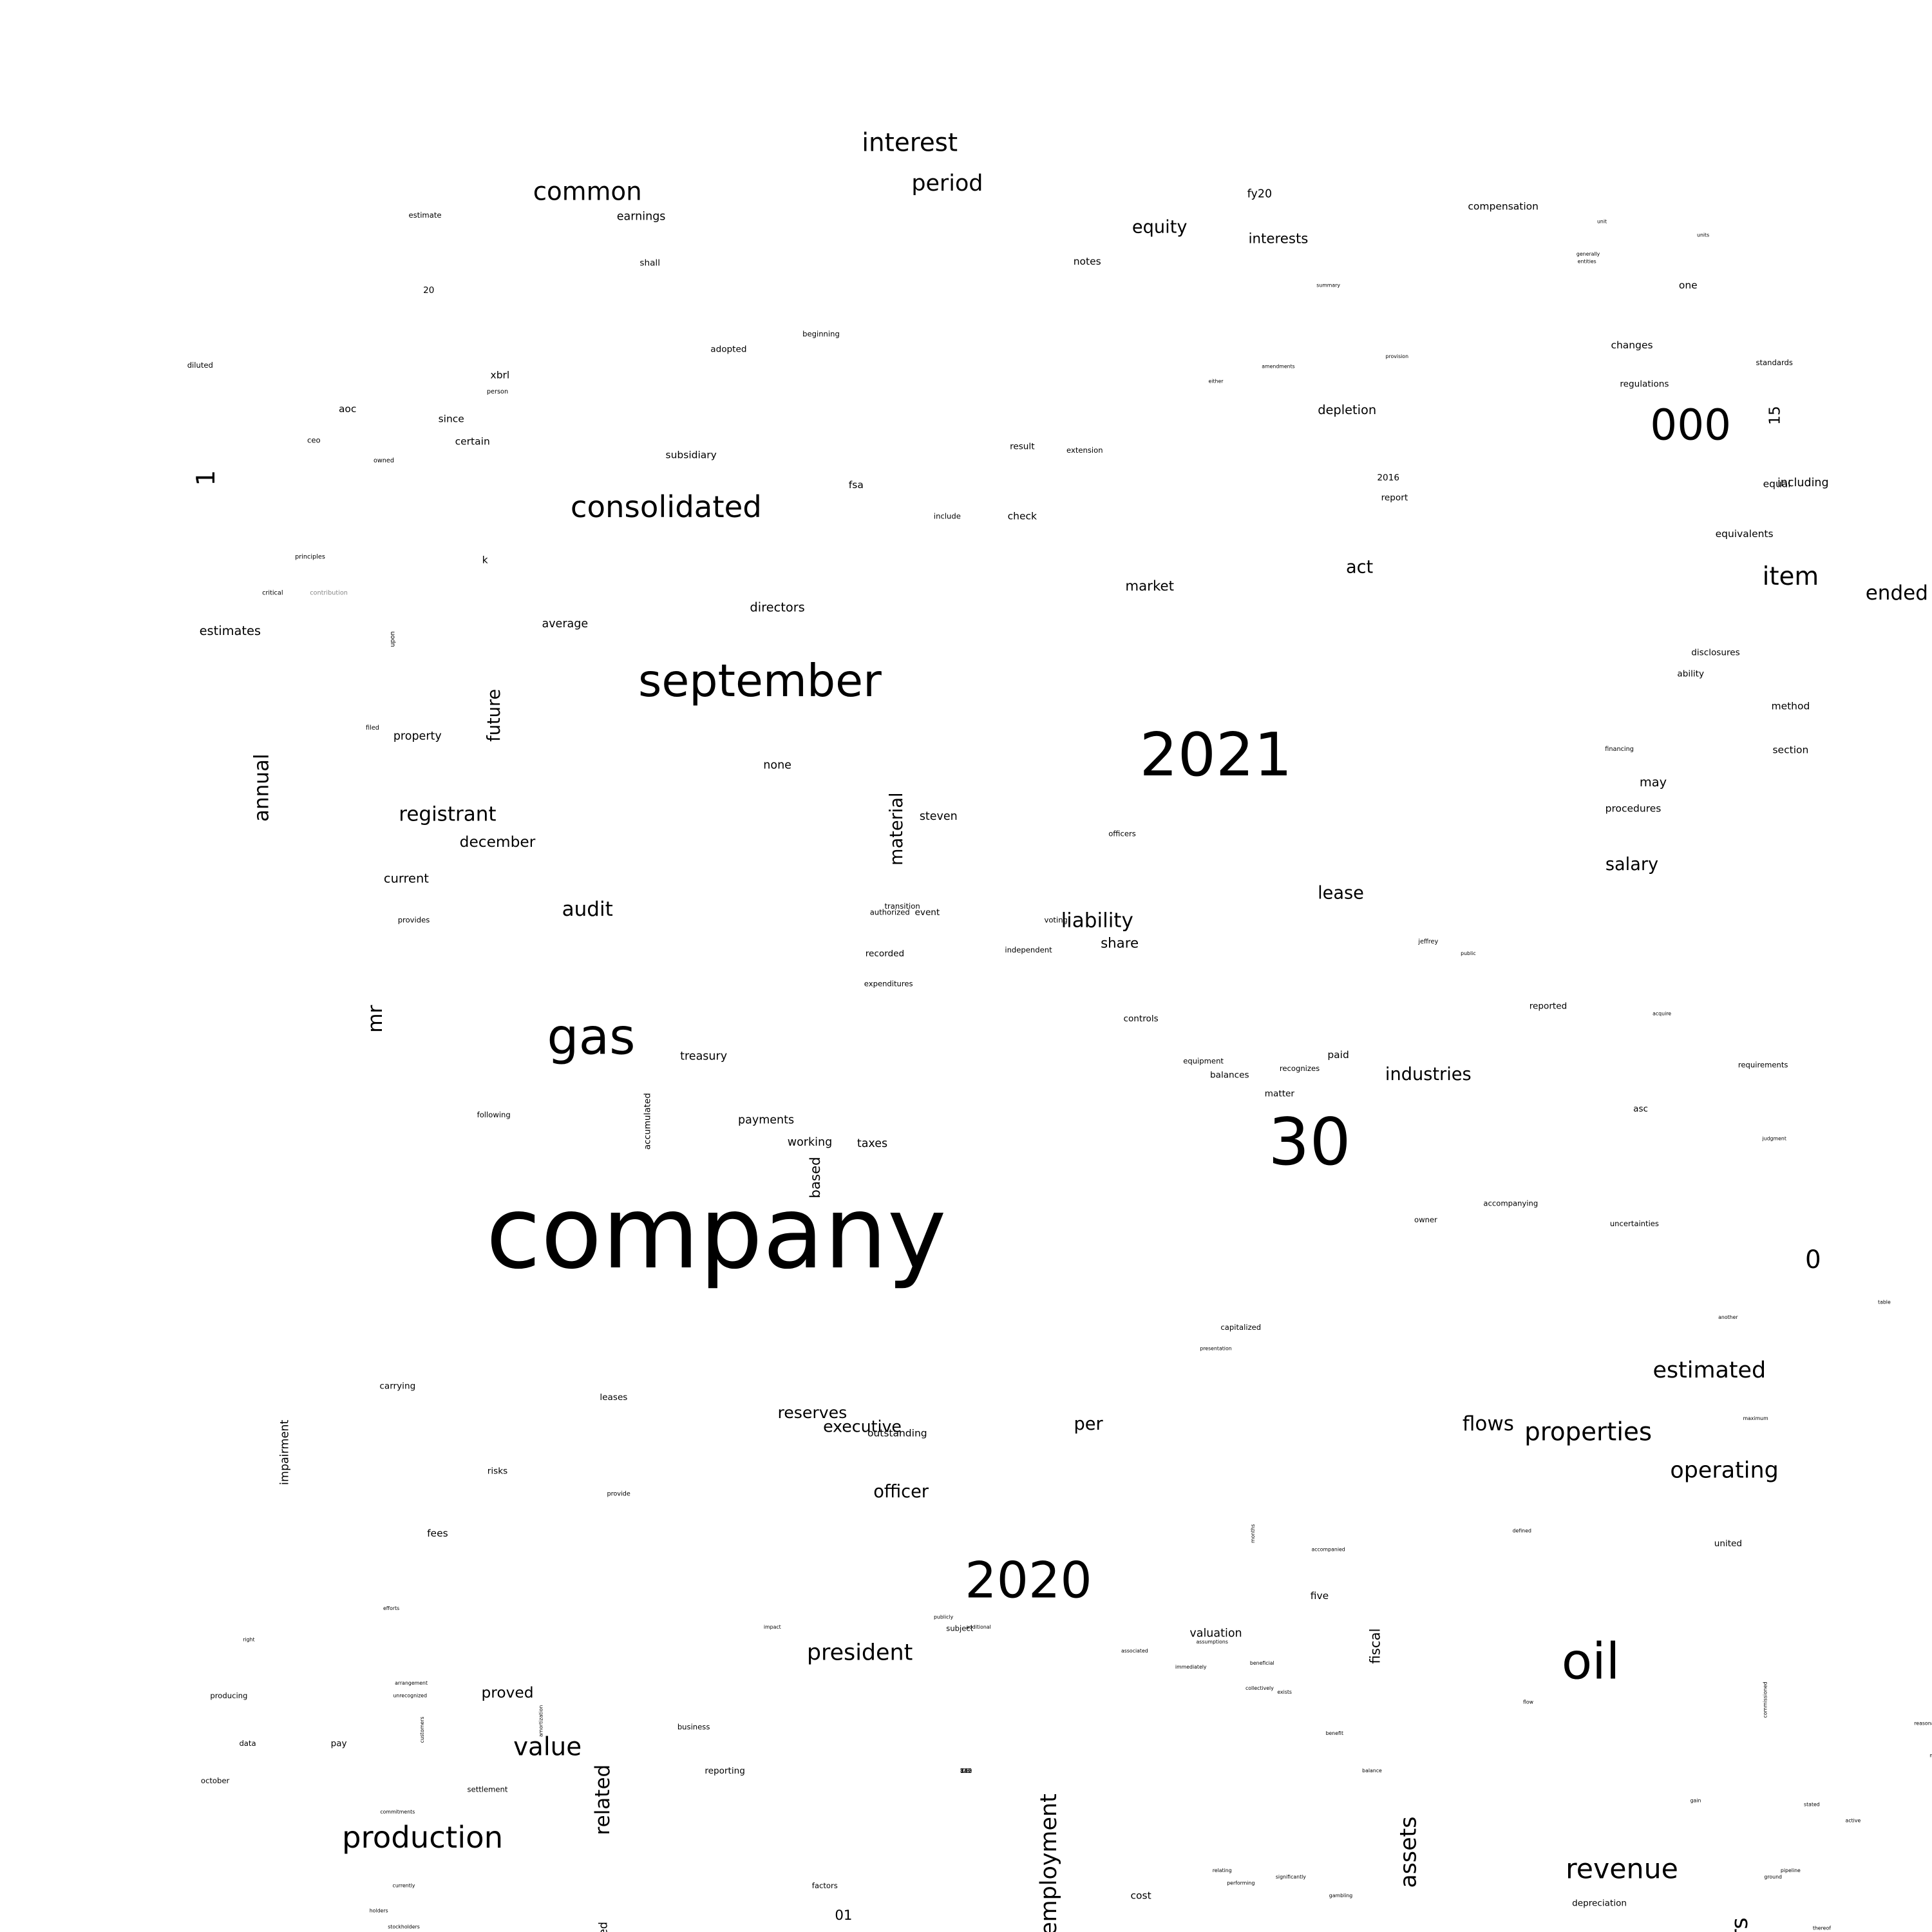 The width and height of the screenshot is (1932, 1932). Describe the element at coordinates (1622, 1869) in the screenshot. I see `word-revenue: revenue` at that location.